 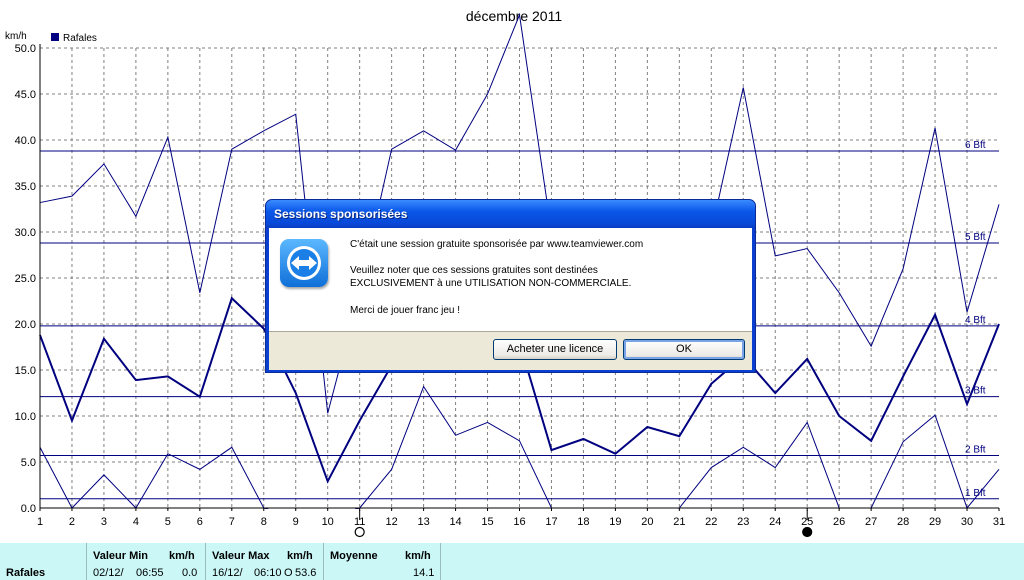 I want to click on y-tick-label: 10.0, so click(x=25, y=417).